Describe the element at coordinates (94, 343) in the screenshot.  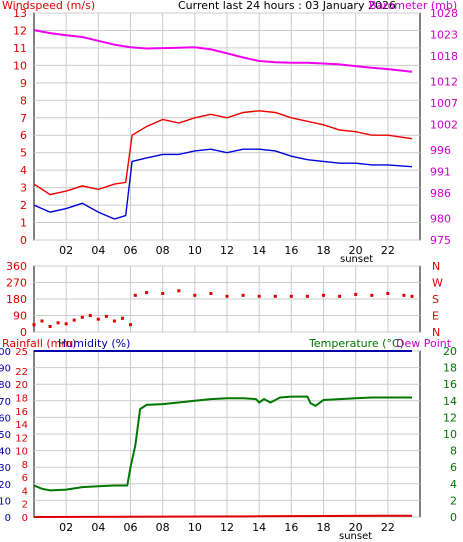
I see `humidity-label: Humidity (%)` at that location.